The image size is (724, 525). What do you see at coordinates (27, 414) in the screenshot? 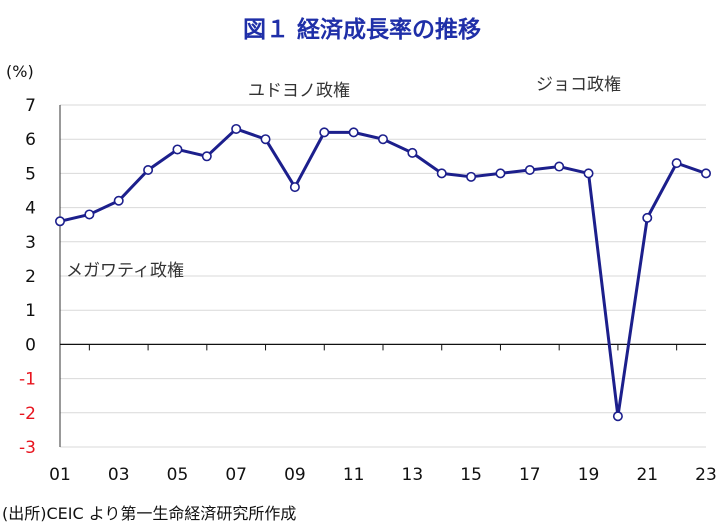
I see `y-tick-label: -2` at bounding box center [27, 414].